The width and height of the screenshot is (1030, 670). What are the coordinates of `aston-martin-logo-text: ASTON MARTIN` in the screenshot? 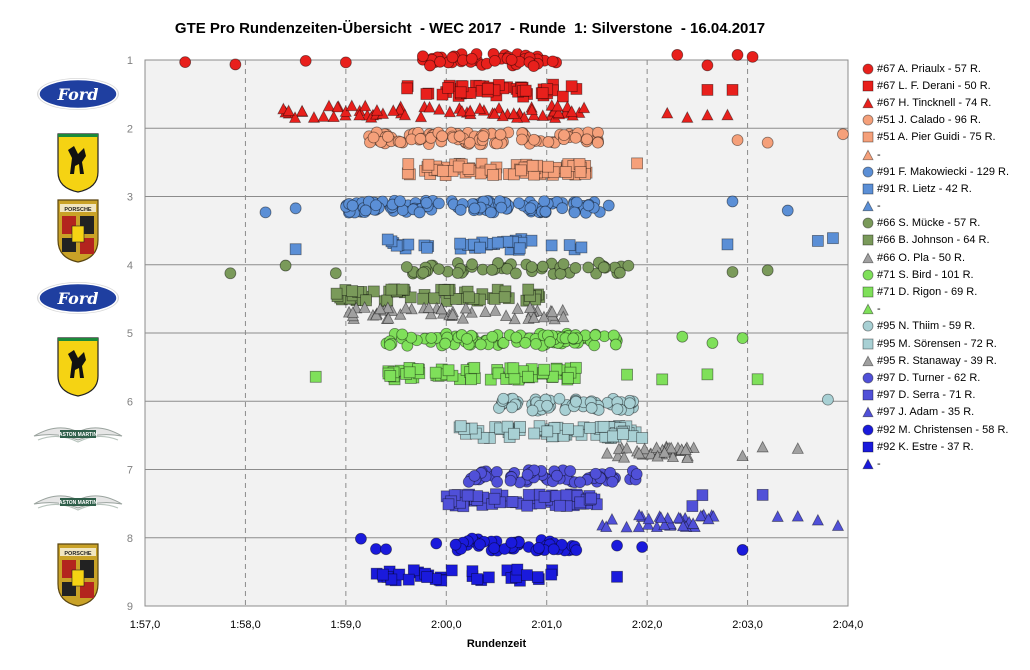 It's located at (78, 503).